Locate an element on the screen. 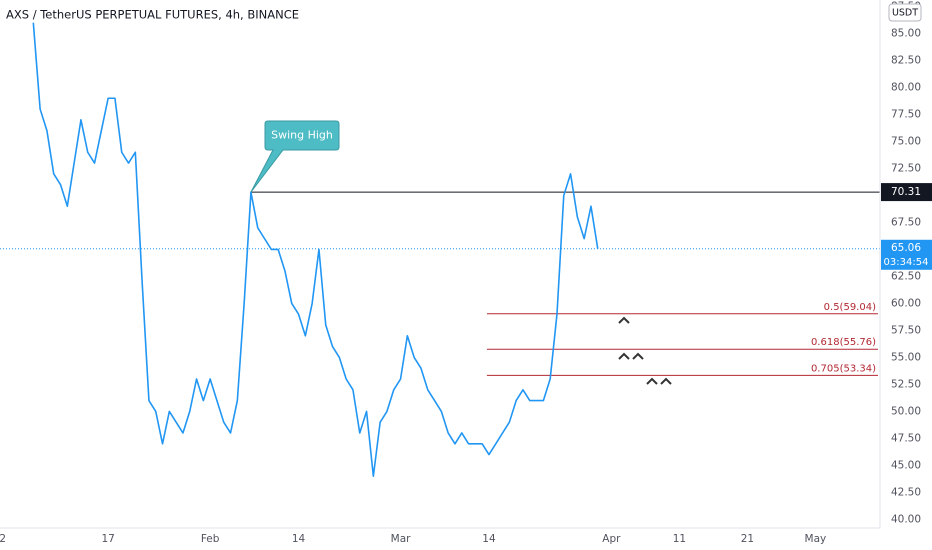  y-tick-label: 62.50 is located at coordinates (906, 276).